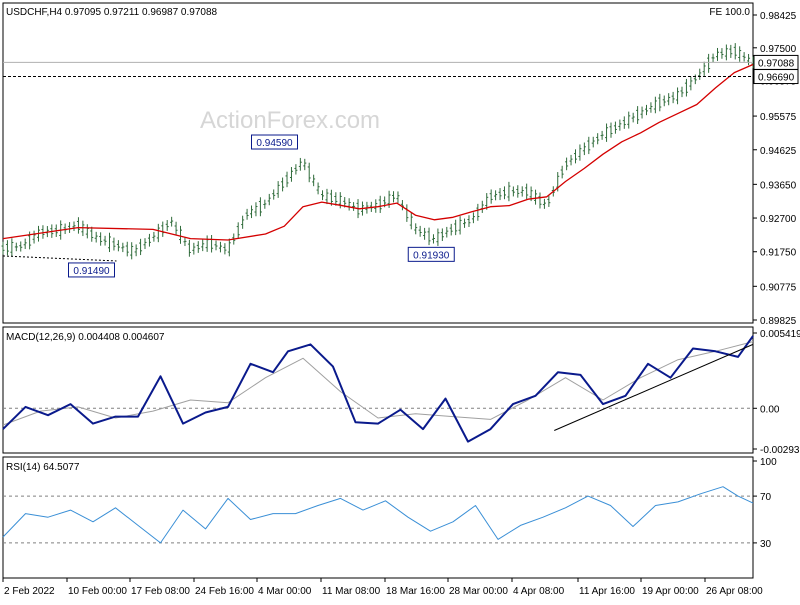  Describe the element at coordinates (290, 120) in the screenshot. I see `watermark-text: ActionForex.com` at that location.